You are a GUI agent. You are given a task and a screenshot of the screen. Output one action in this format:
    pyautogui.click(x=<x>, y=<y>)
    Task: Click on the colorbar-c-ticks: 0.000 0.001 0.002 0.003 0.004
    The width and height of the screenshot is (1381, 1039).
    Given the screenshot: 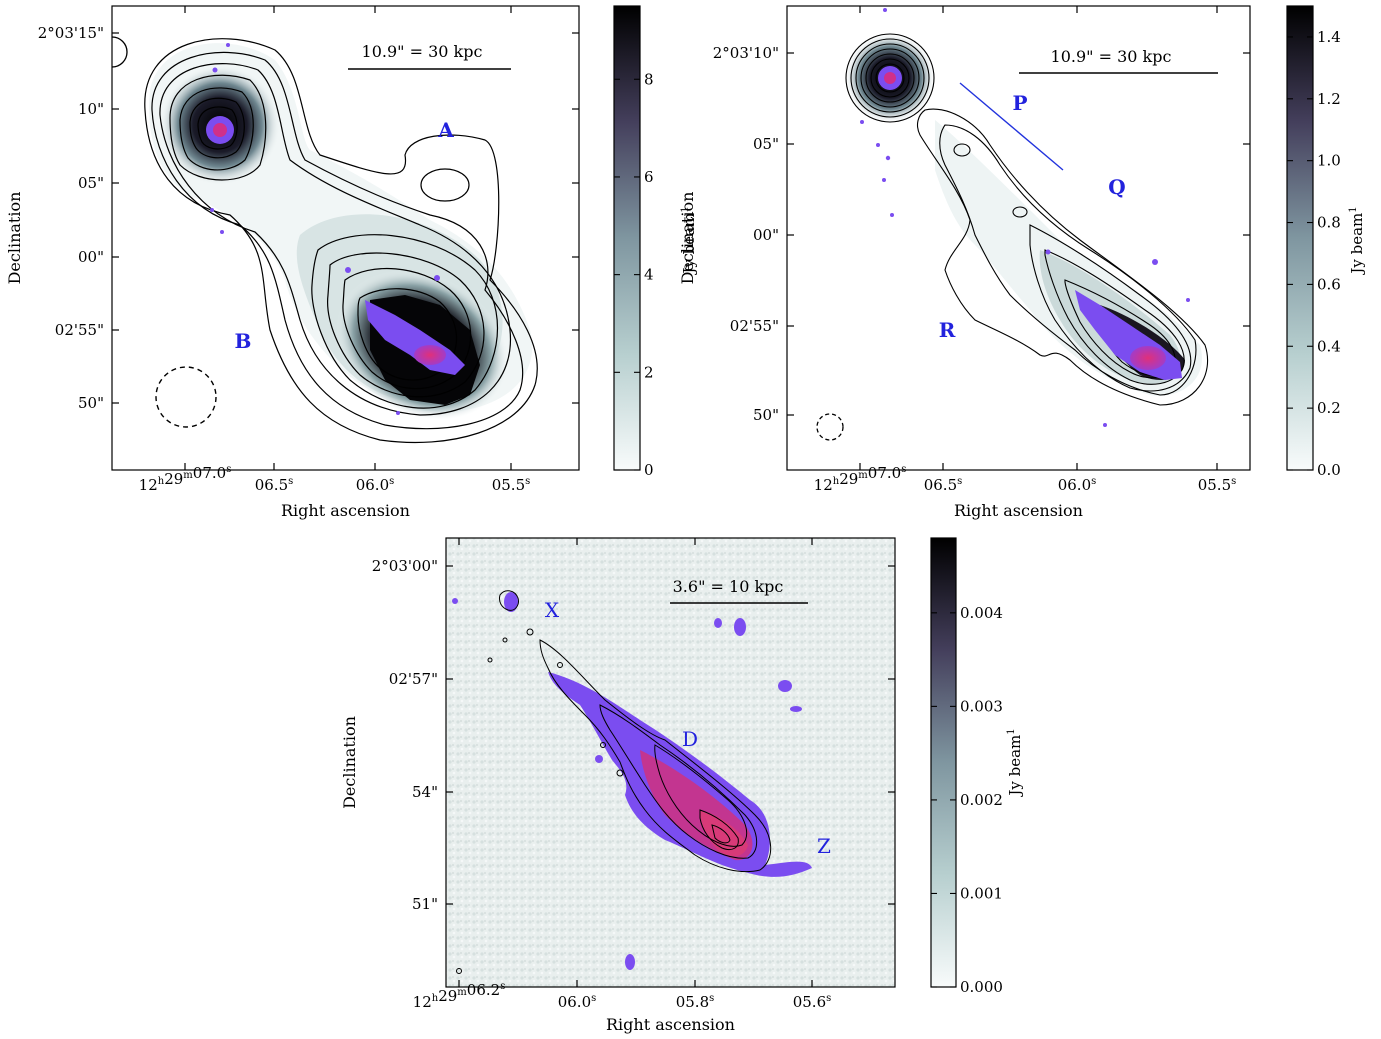 What is the action you would take?
    pyautogui.click(x=967, y=800)
    